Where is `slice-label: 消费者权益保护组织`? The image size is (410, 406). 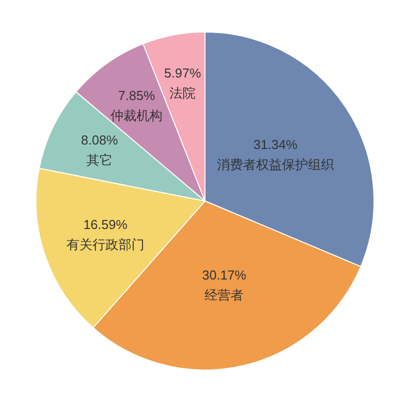
slice-label: 消费者权益保护组织 is located at coordinates (275, 164).